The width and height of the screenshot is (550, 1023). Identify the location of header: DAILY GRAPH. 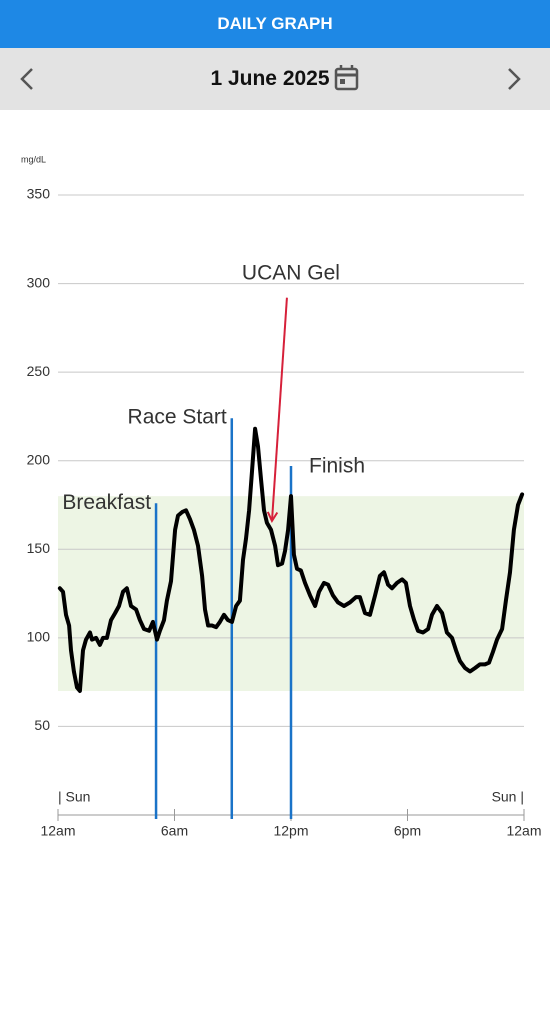
(275, 24).